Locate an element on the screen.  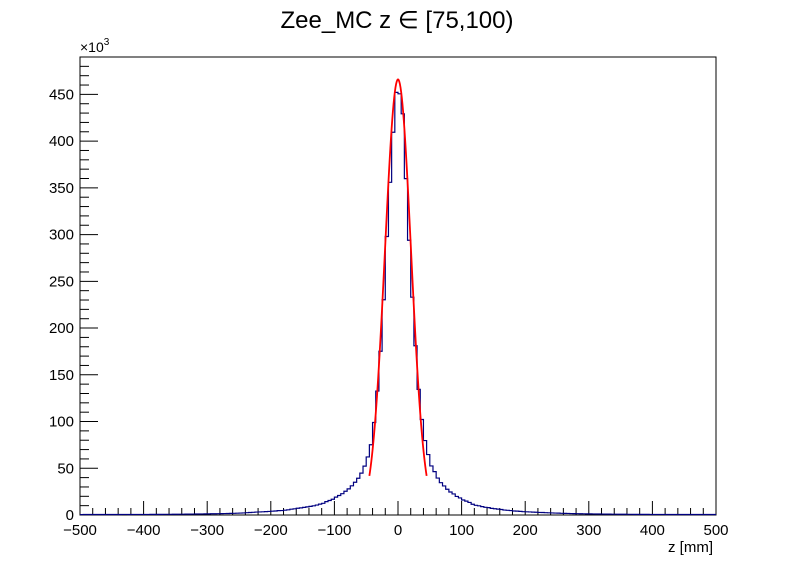
fit-layer is located at coordinates (398, 277).